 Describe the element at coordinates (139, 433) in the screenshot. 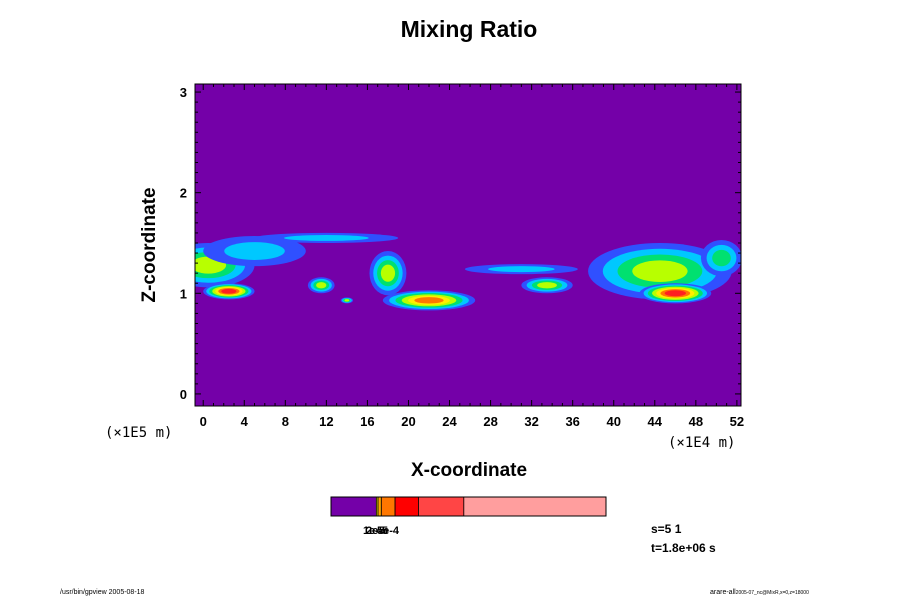

I see `y-axis-multiplier: (×1E5 m)` at that location.